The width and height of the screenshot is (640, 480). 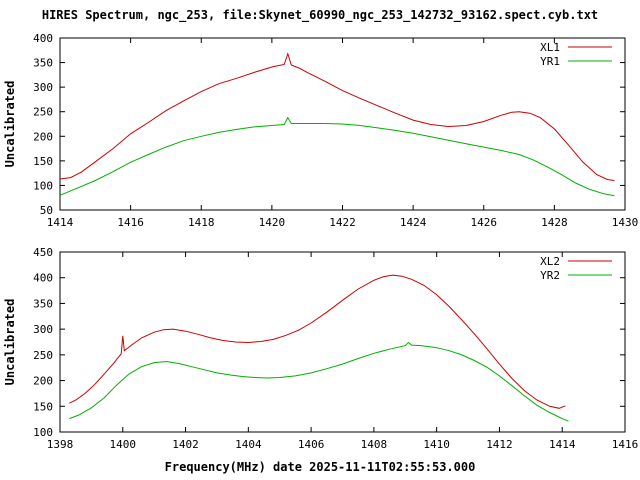 I want to click on x-tick-label: 1428, so click(x=554, y=222).